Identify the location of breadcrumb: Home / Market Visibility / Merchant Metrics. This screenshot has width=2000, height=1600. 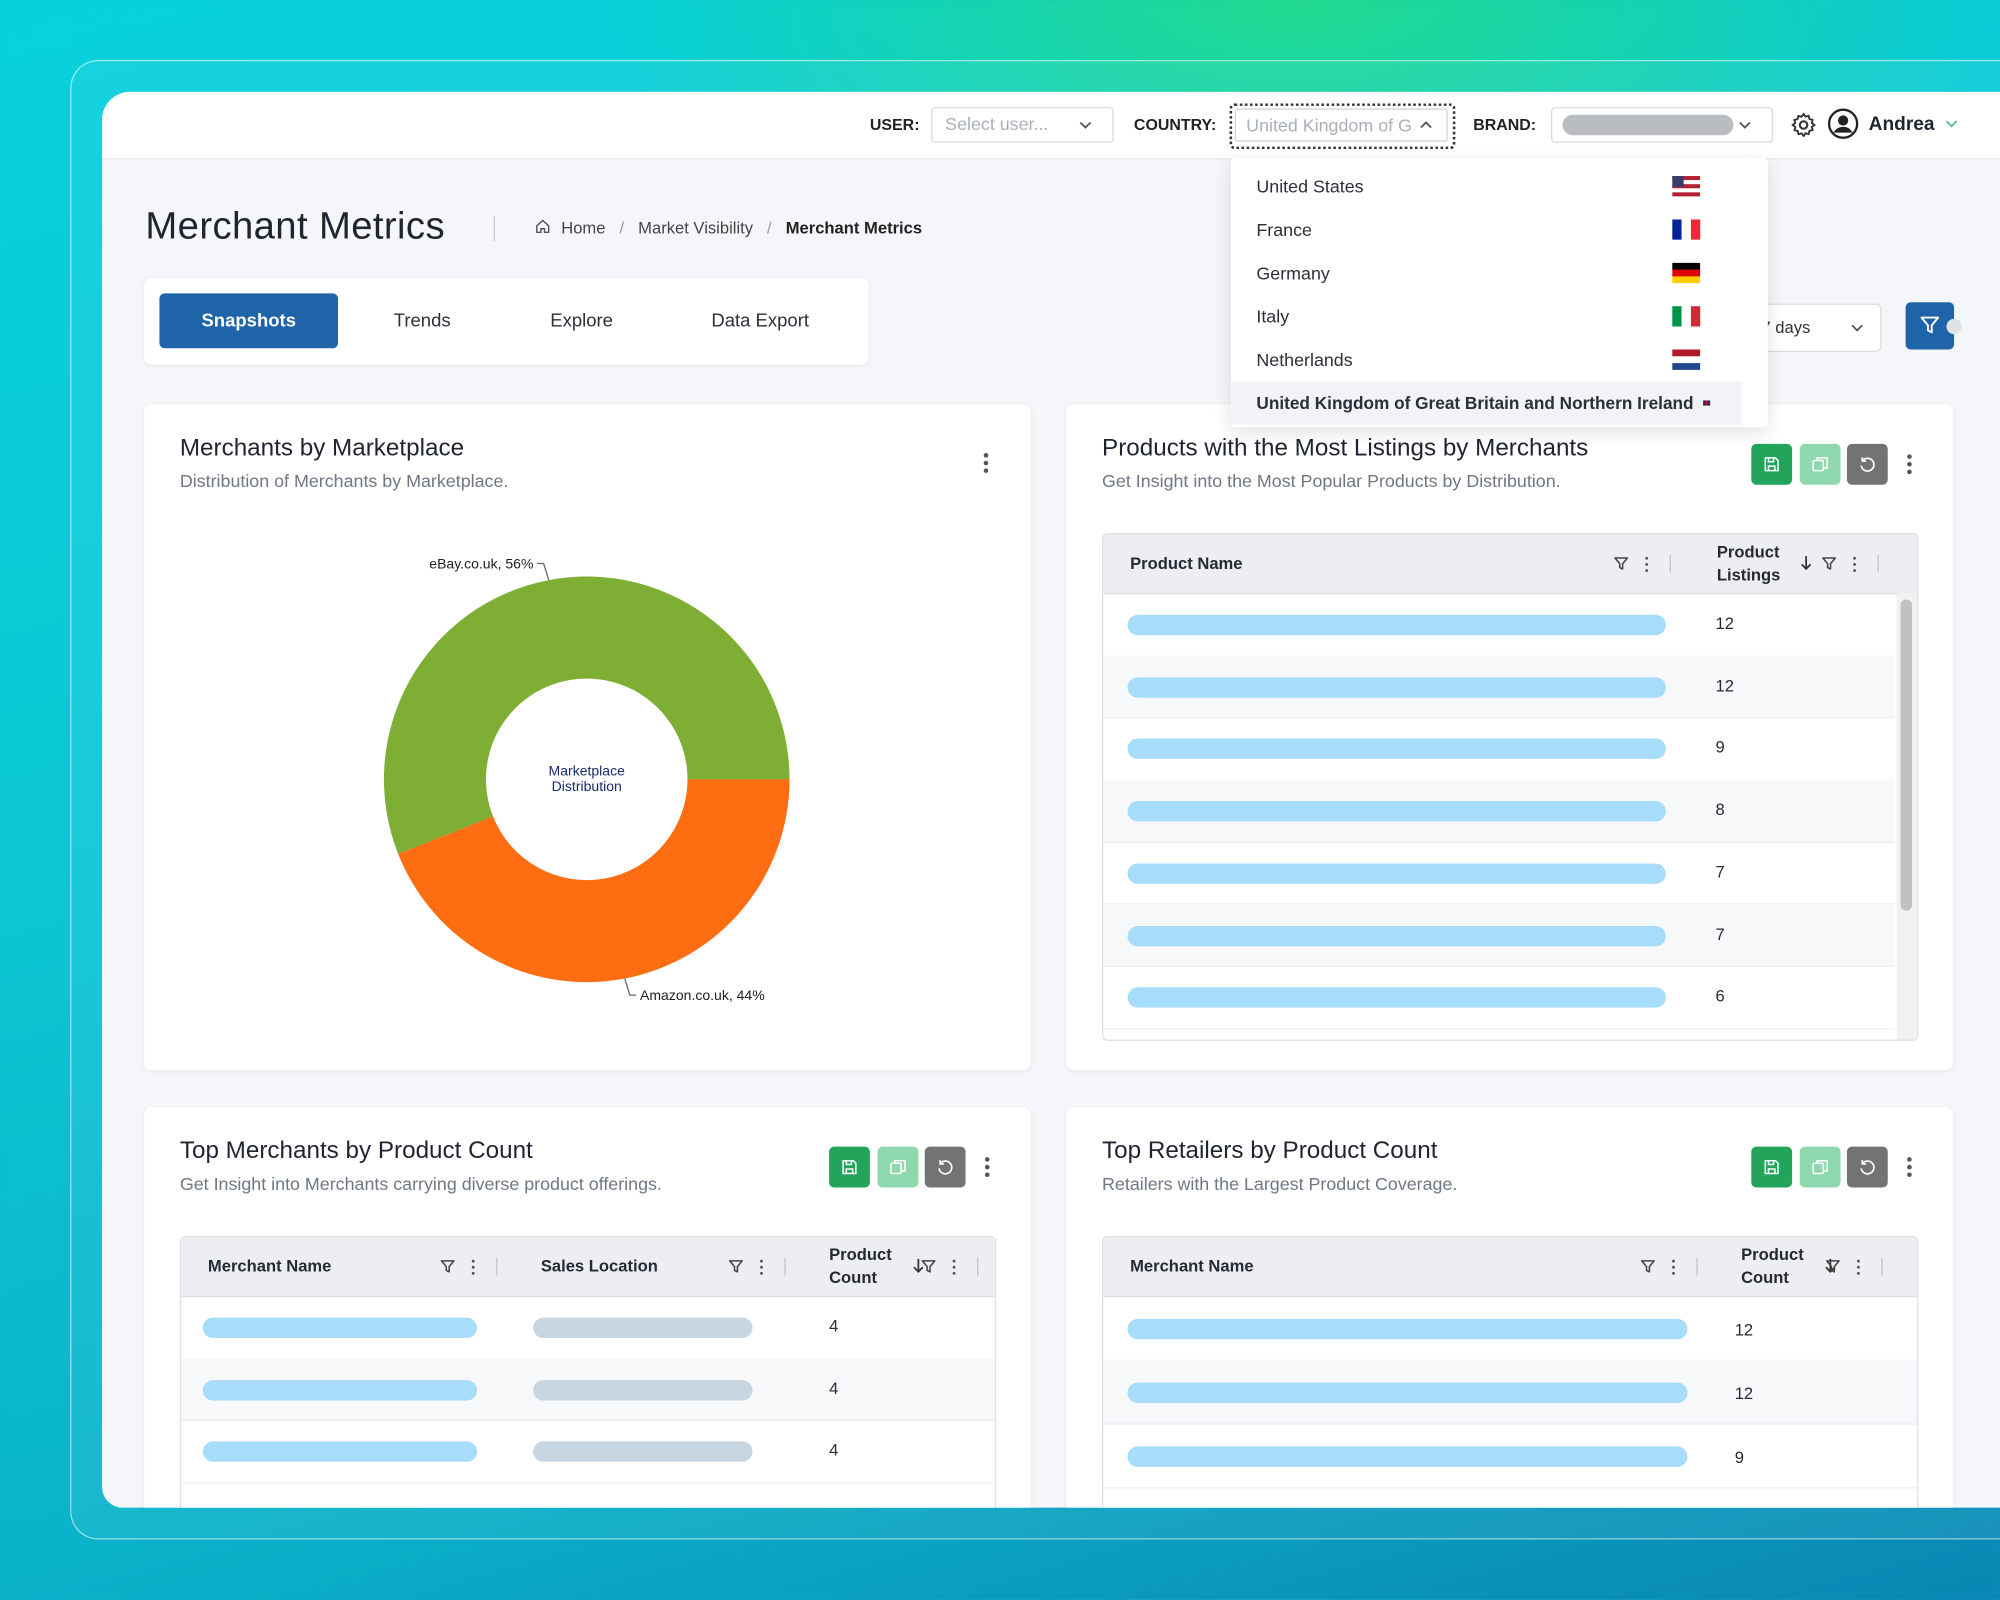
(741, 227).